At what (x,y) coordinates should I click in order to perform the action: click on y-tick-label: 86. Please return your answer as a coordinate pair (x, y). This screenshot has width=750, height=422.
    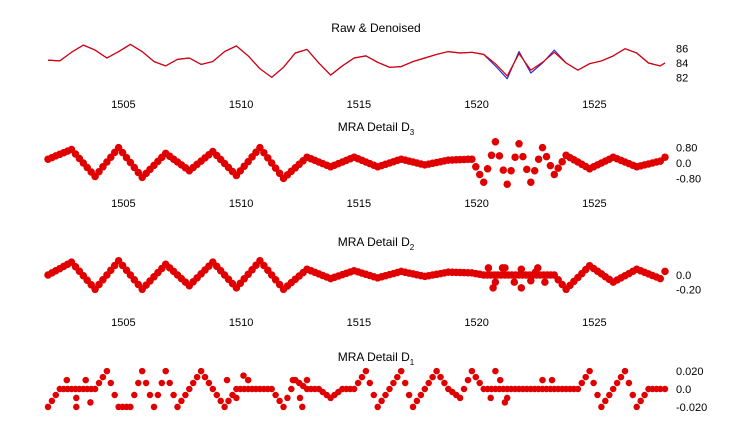
    Looking at the image, I should click on (682, 50).